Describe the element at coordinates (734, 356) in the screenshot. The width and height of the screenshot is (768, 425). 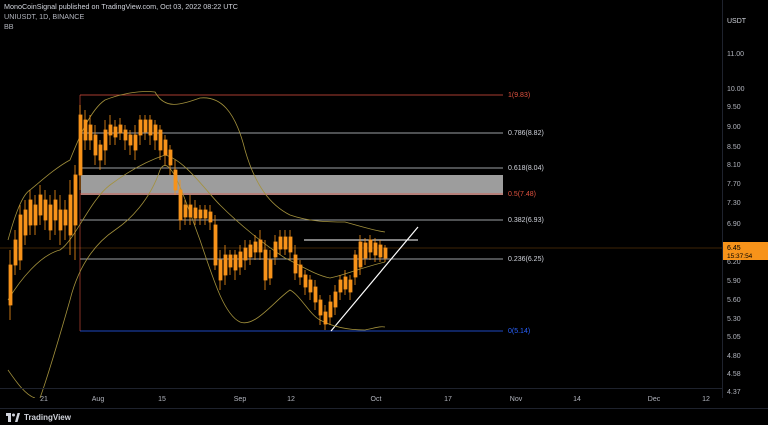
I see `y-tick: 4.80` at that location.